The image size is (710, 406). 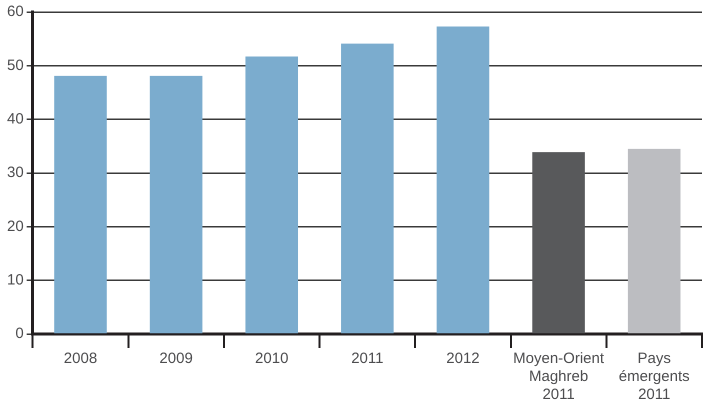 What do you see at coordinates (176, 359) in the screenshot?
I see `x-tick-label: 2009` at bounding box center [176, 359].